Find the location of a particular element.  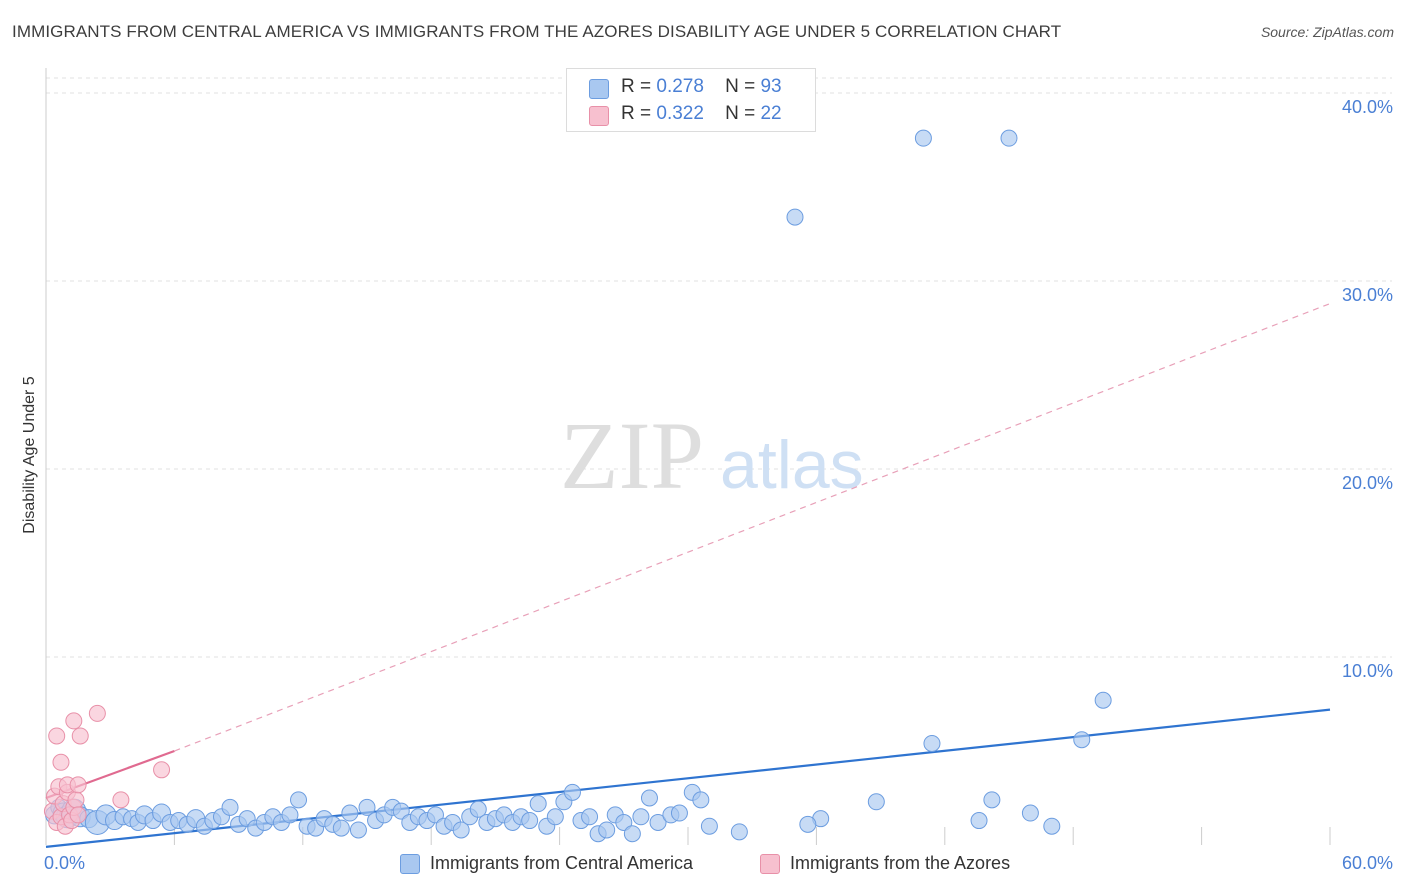

y-tick-label: 40.0% is located at coordinates (1367, 107).